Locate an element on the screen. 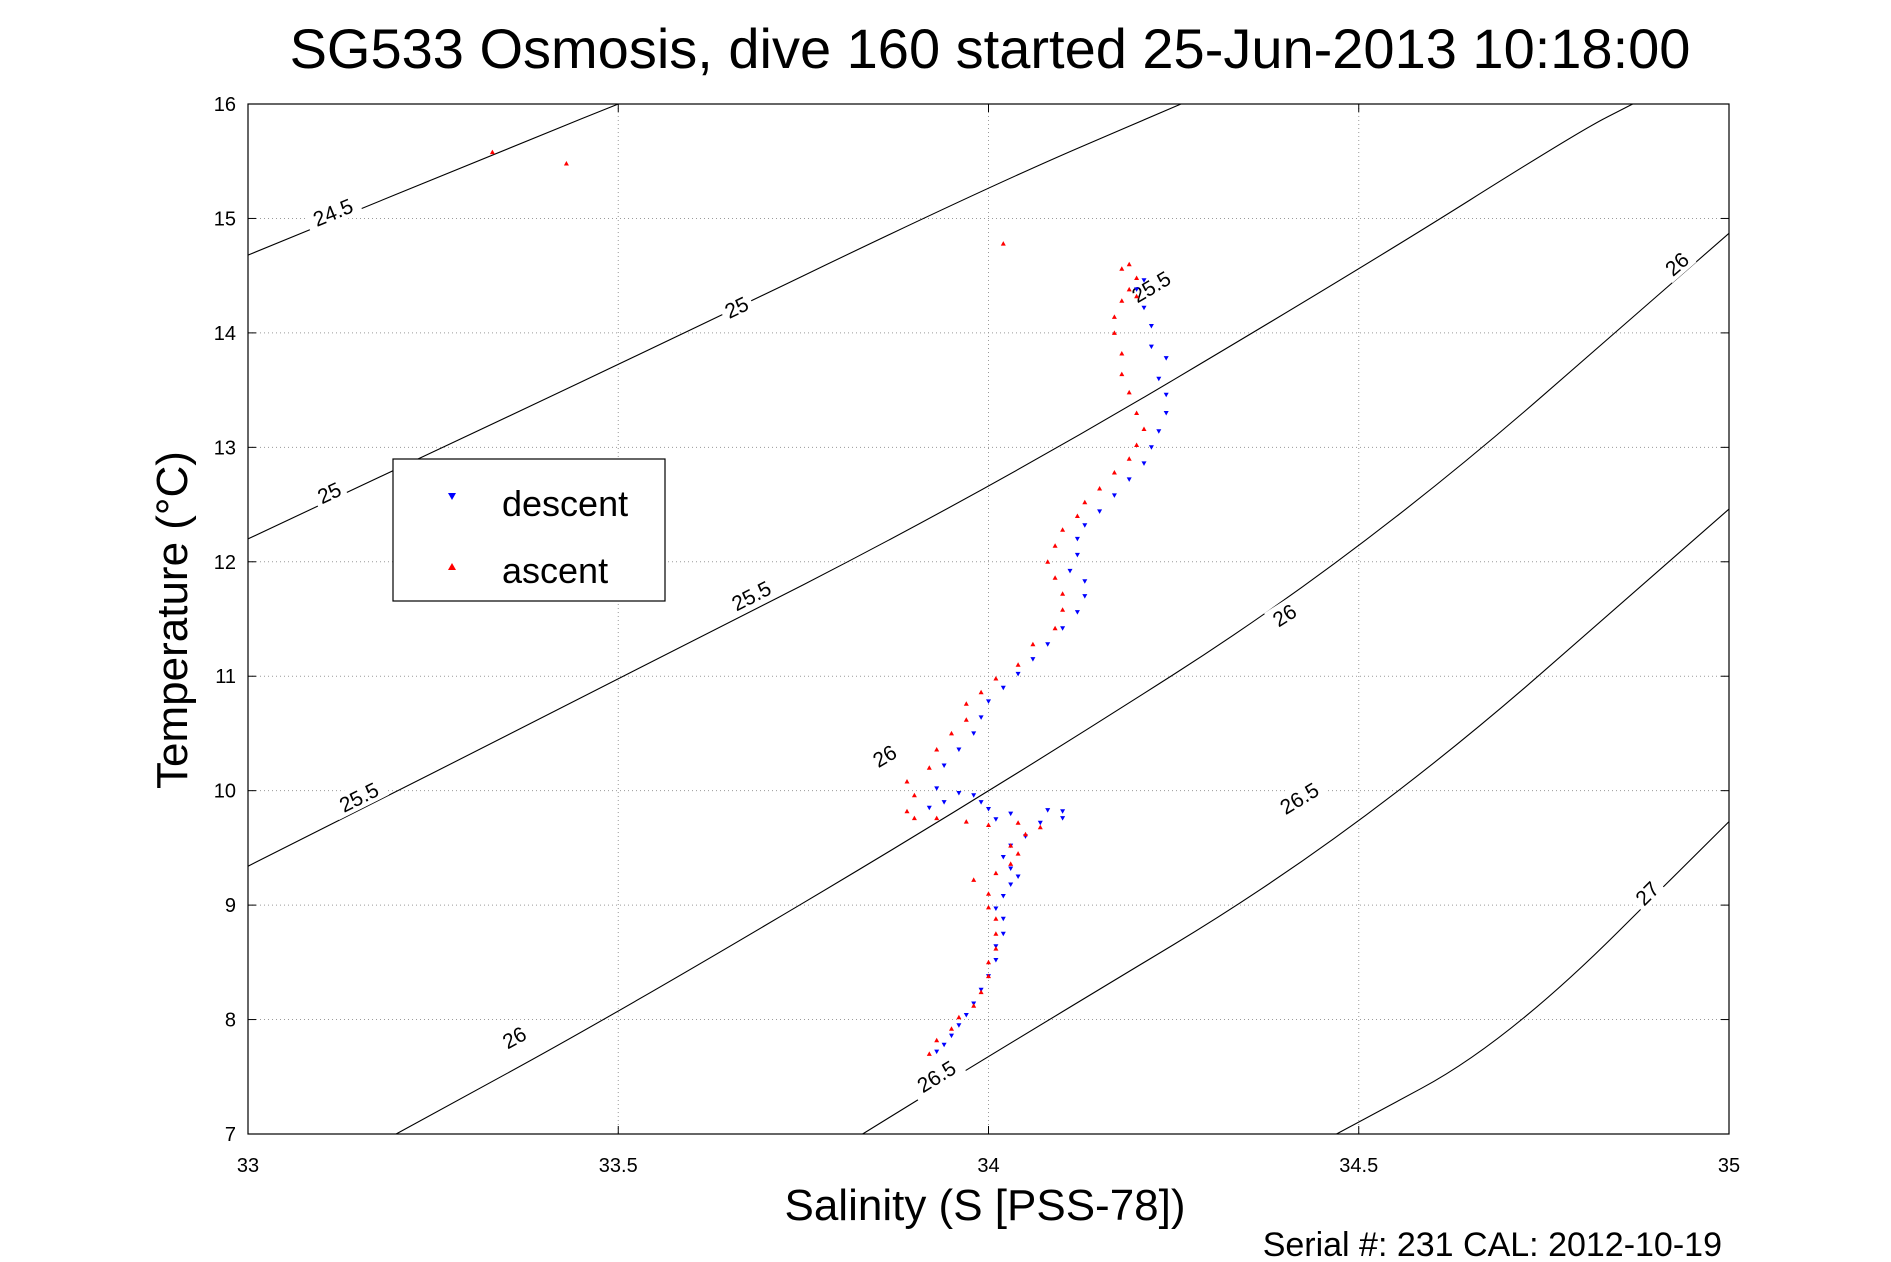  legend-marker-ascent is located at coordinates (452, 566).